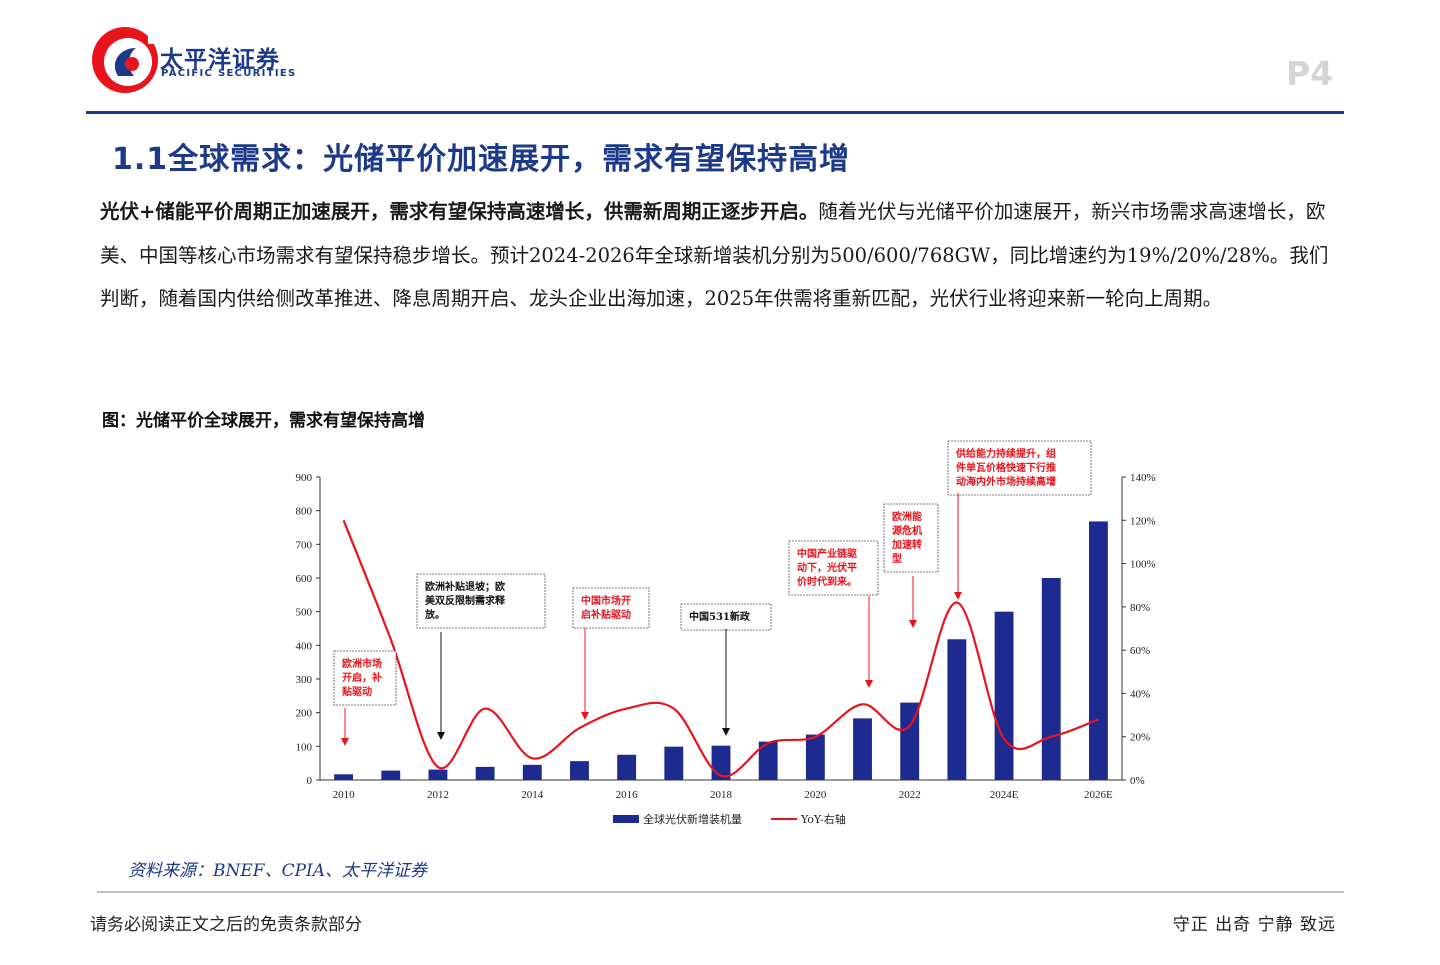 The image size is (1440, 965). What do you see at coordinates (1140, 608) in the screenshot?
I see `y2-tick-label: 80%` at bounding box center [1140, 608].